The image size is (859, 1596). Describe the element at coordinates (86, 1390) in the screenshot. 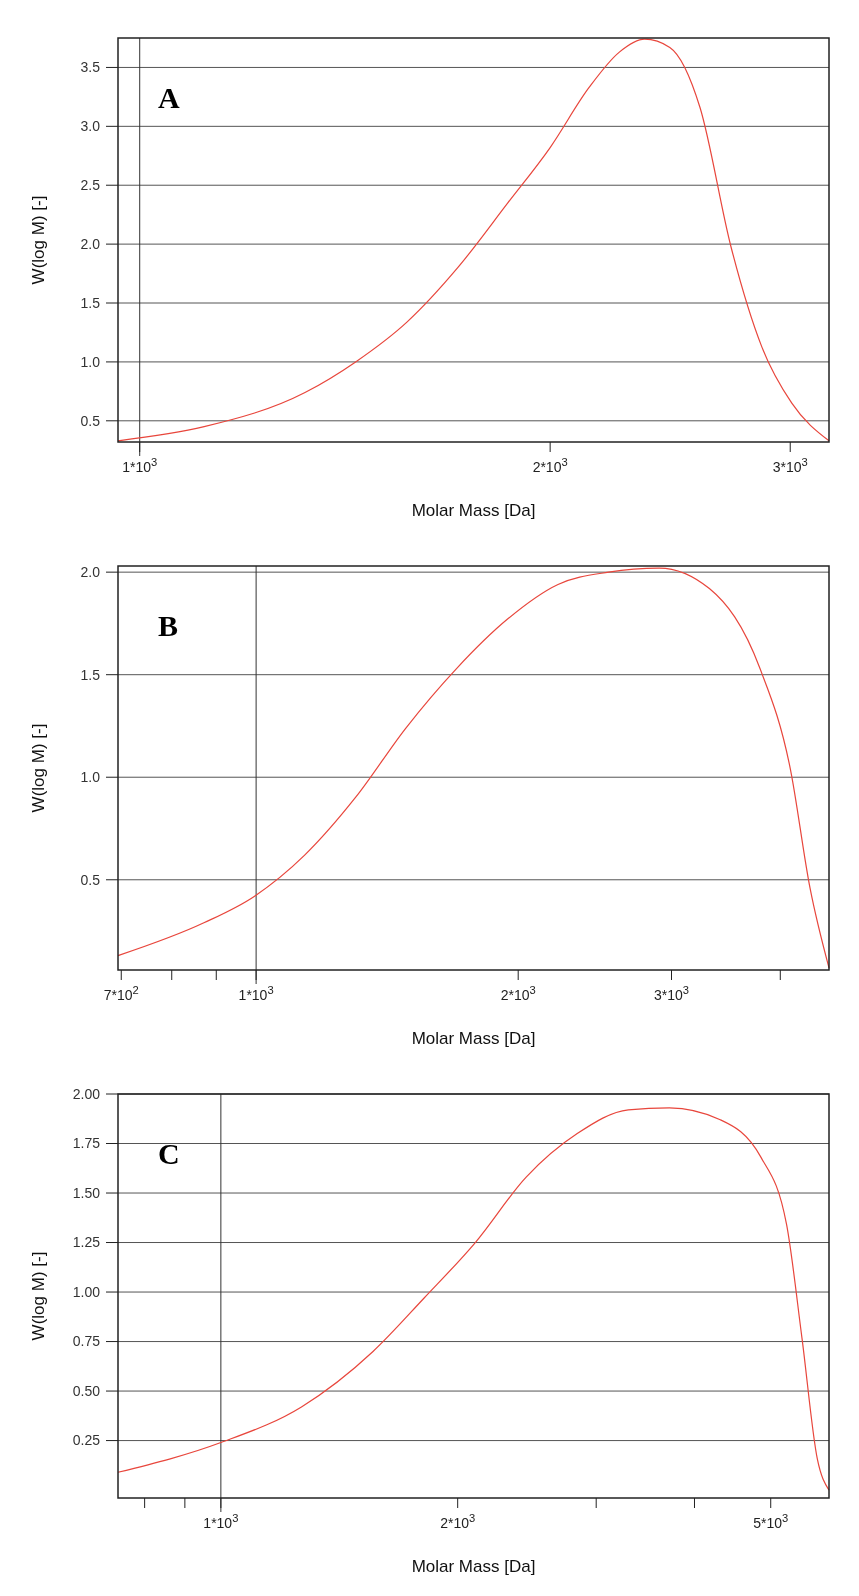

I see `y-tick-label: 0.50` at that location.